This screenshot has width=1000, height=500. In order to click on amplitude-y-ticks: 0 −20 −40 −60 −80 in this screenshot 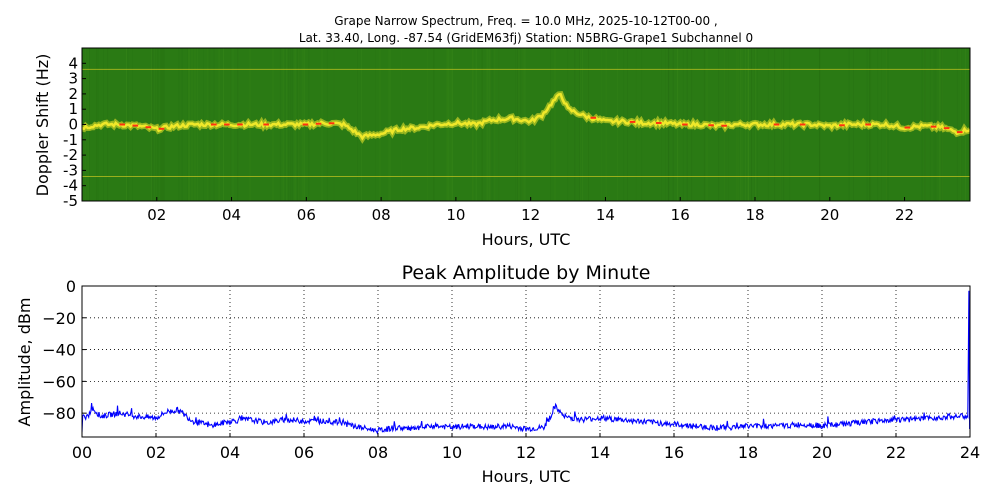, I will do `click(64, 350)`.